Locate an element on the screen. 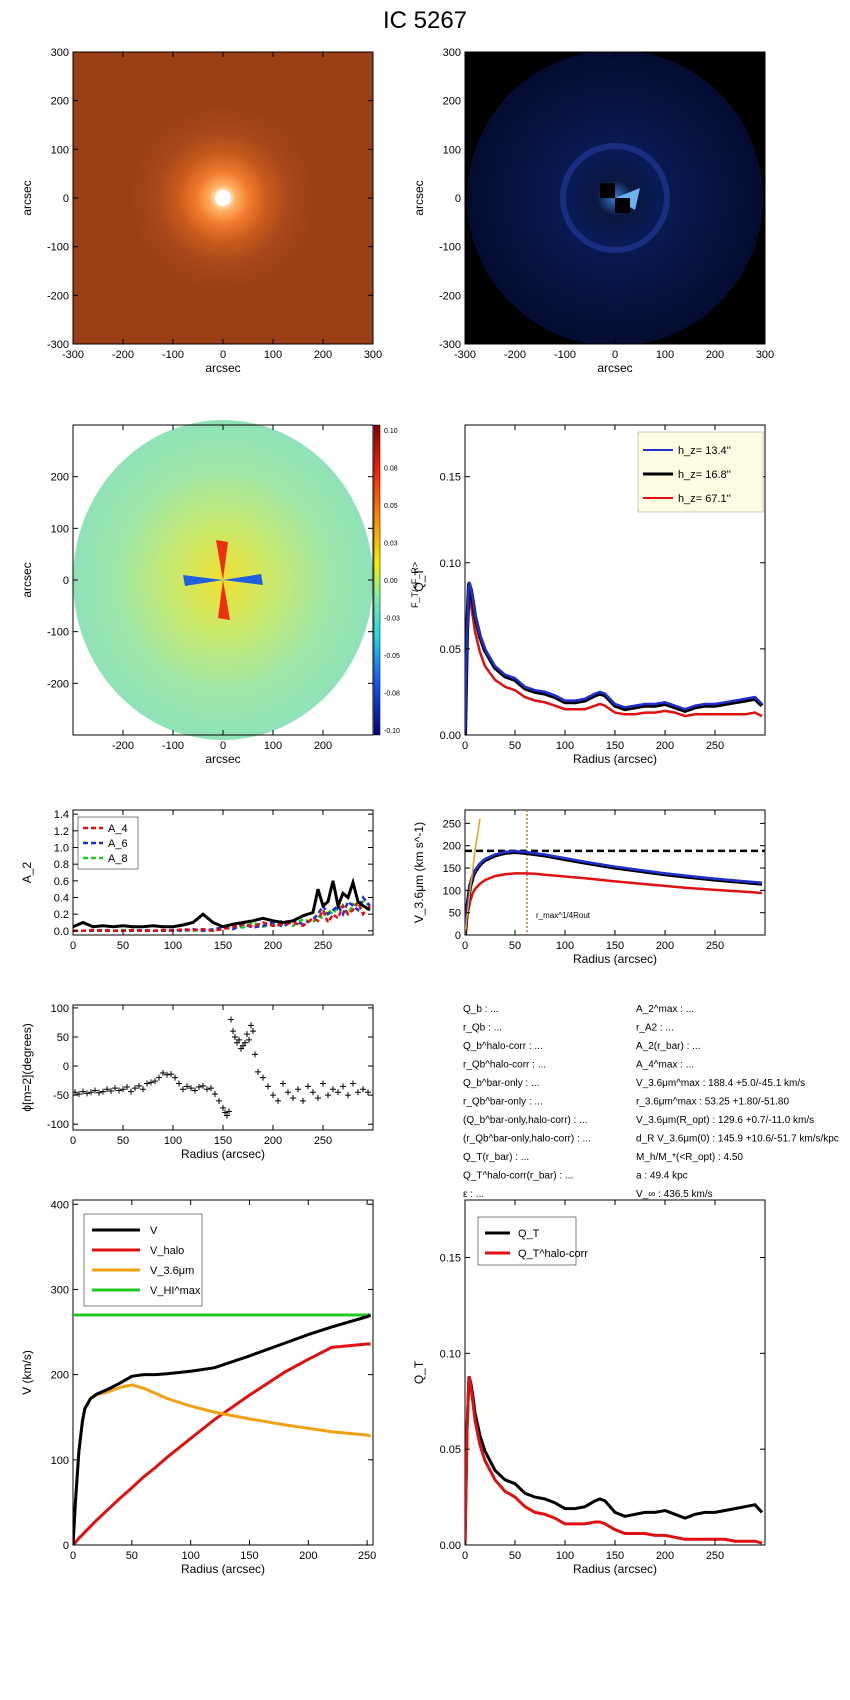 The height and width of the screenshot is (1700, 850). colorbar-tick-label: 0.10 is located at coordinates (391, 431).